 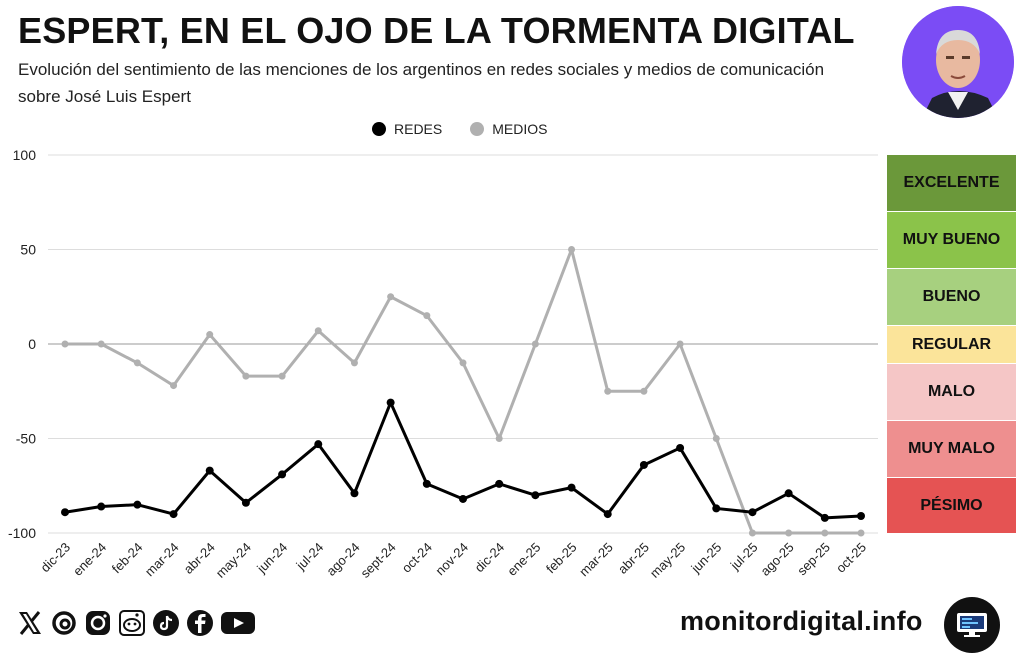 What do you see at coordinates (801, 621) in the screenshot?
I see `site-url: monitordigital.info` at bounding box center [801, 621].